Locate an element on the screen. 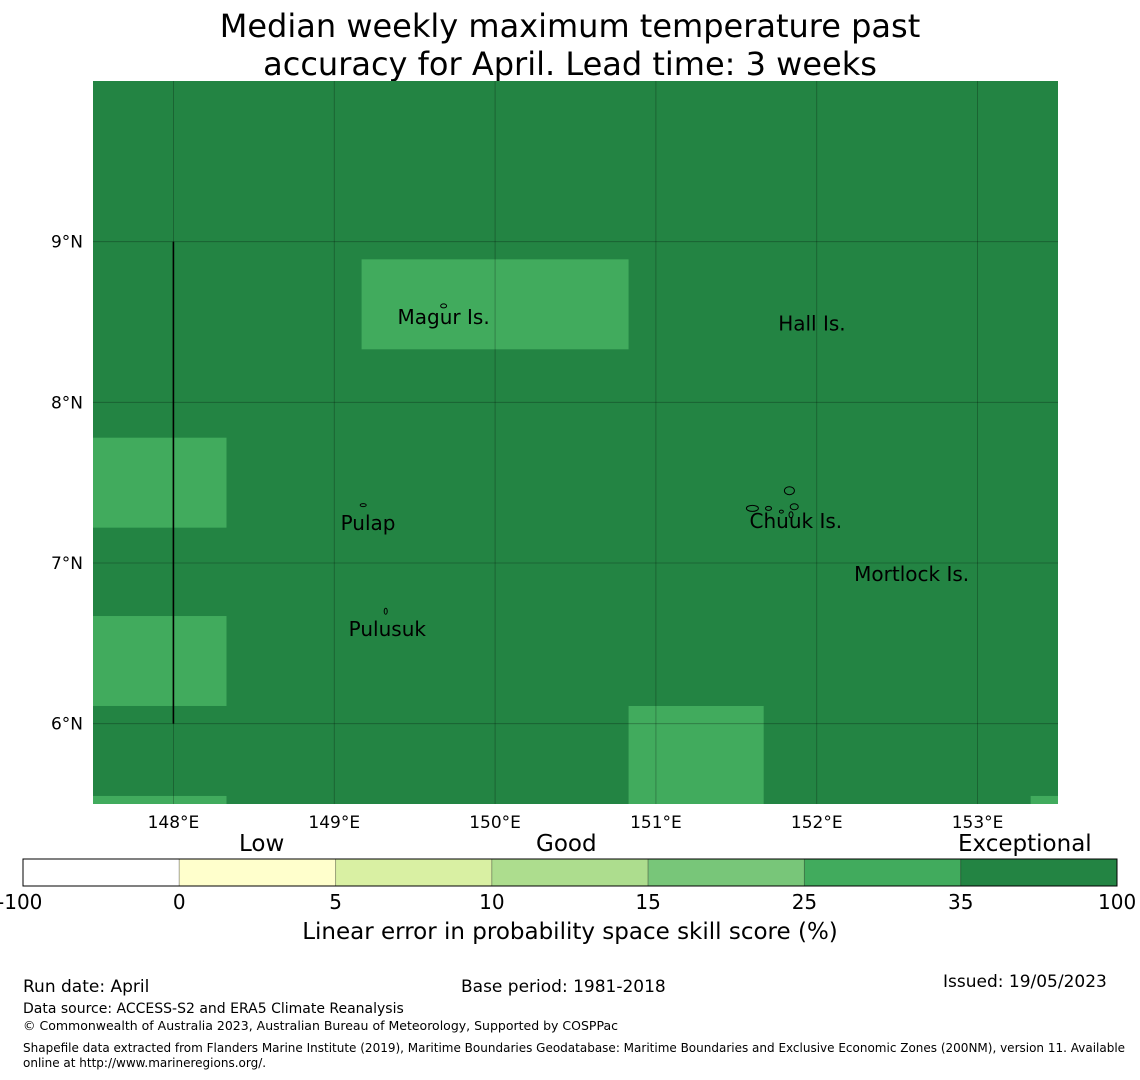 Image resolution: width=1140 pixels, height=1080 pixels. colorbar-tick-label: -100 is located at coordinates (21, 902).